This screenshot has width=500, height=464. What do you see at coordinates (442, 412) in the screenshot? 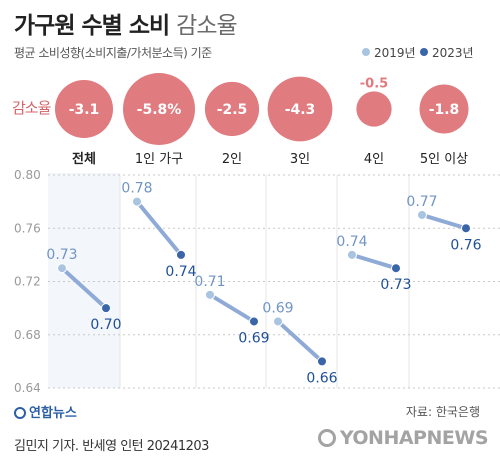
I see `source-note: 자료: 한국은행` at bounding box center [442, 412].